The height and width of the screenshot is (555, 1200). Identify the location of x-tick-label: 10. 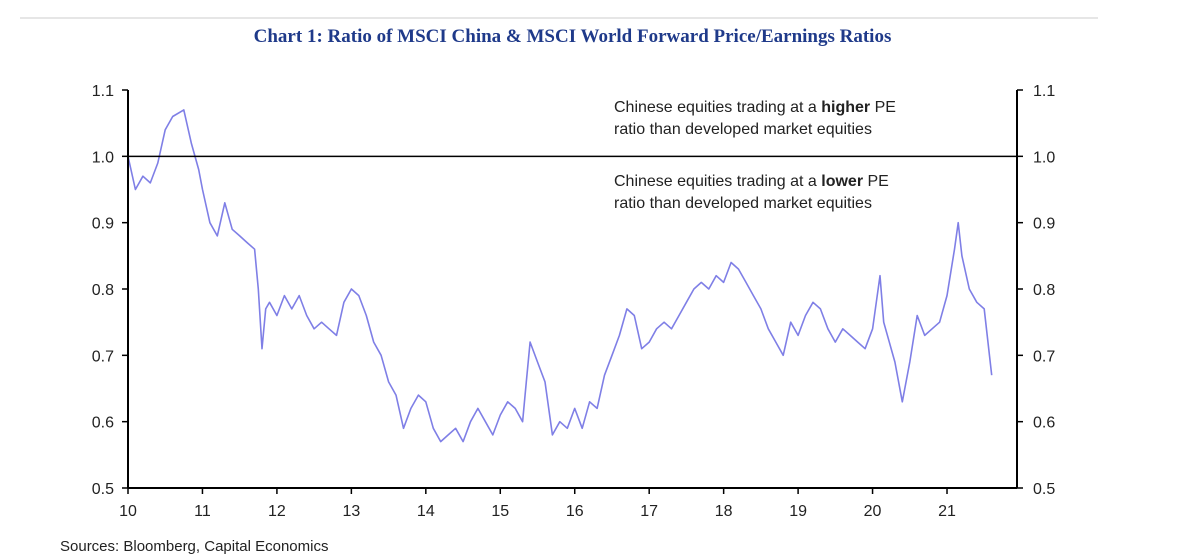
(128, 511).